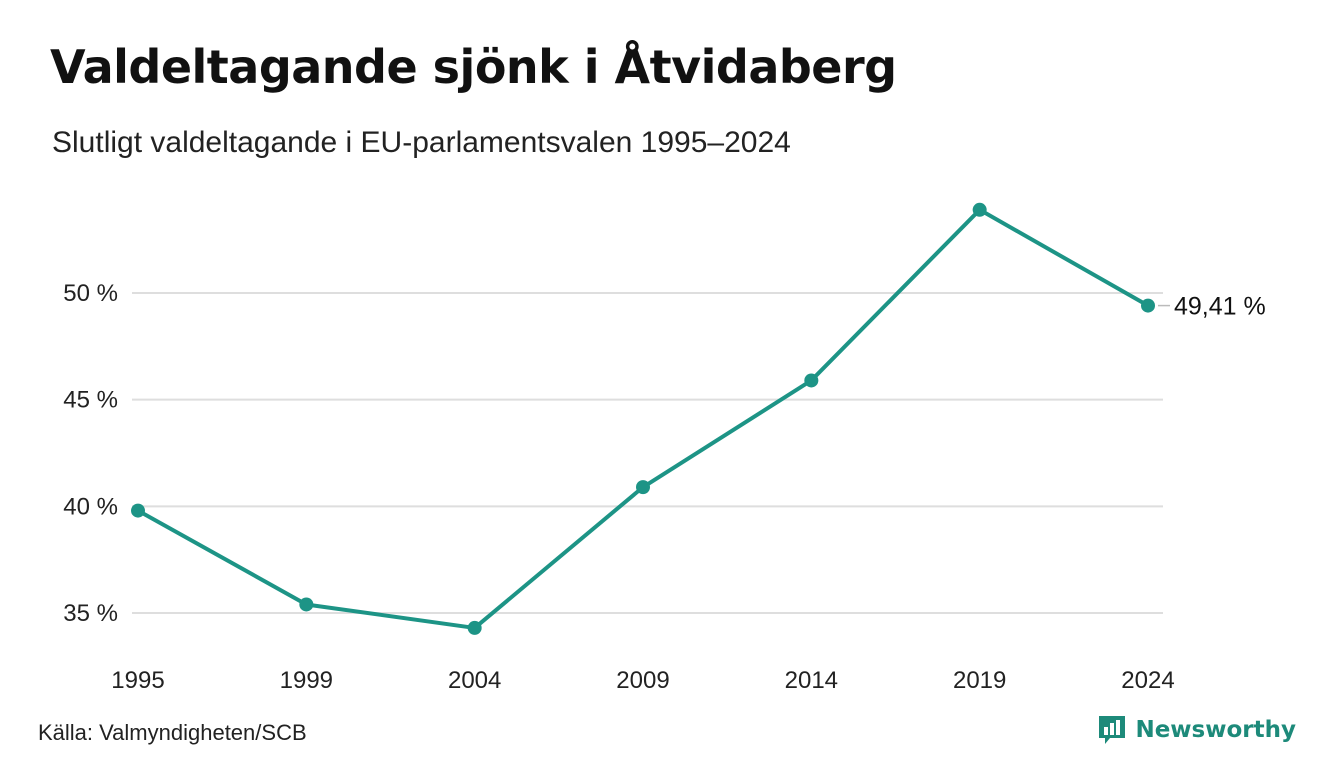 The width and height of the screenshot is (1340, 780). I want to click on end-value-label: 49,41 %, so click(1220, 307).